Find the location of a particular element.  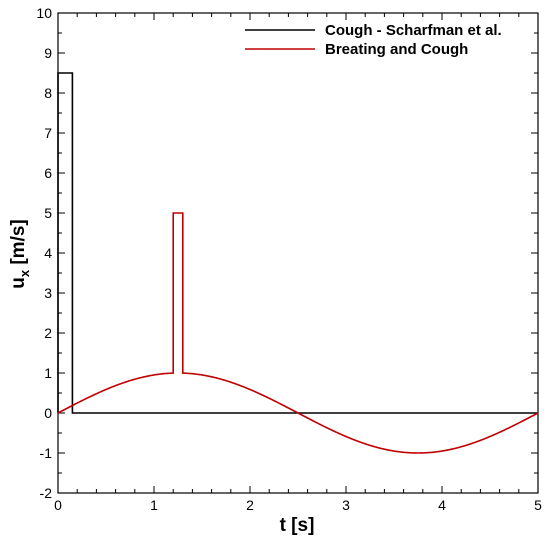

legend-label: Breating and Cough is located at coordinates (396, 49).